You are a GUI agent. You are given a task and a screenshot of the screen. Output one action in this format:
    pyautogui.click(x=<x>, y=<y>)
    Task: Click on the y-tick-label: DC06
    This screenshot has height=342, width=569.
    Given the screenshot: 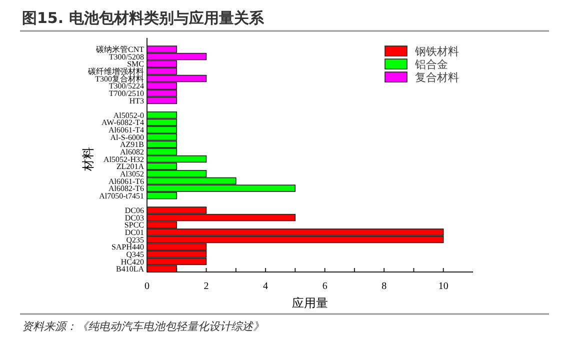 What is the action you would take?
    pyautogui.click(x=134, y=211)
    